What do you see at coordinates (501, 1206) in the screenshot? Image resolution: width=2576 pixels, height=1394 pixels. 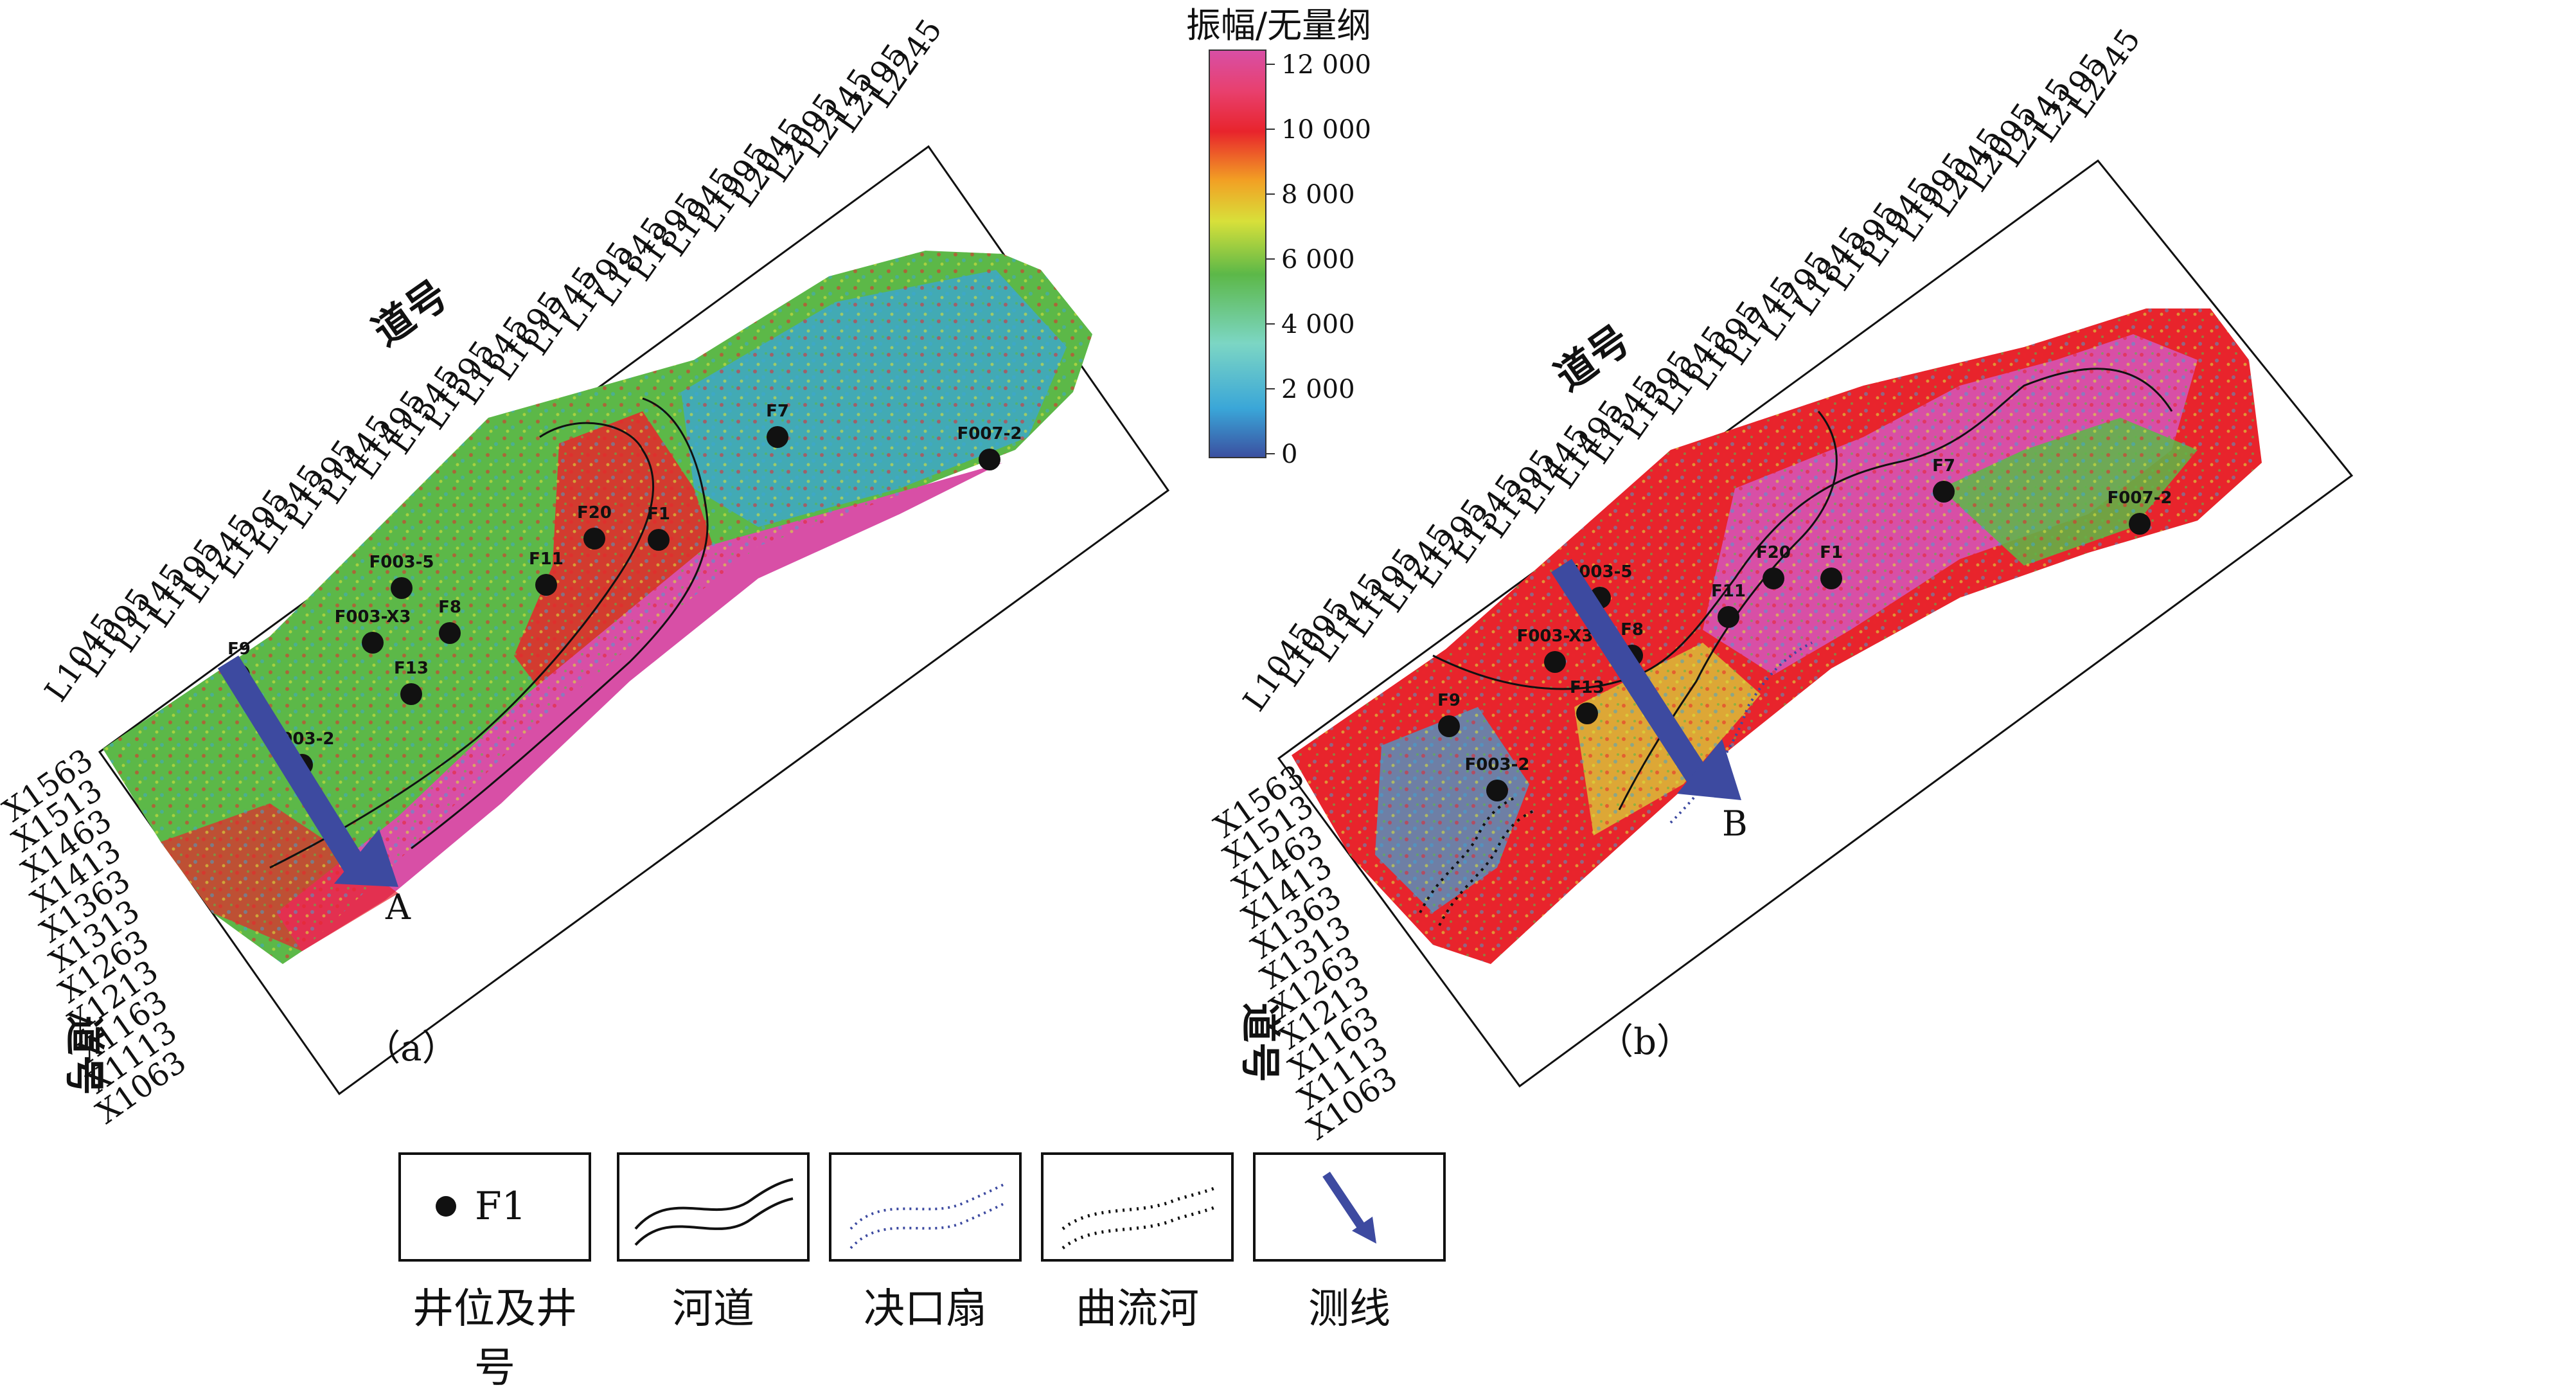 I see `legend-well-sample-label: F1` at bounding box center [501, 1206].